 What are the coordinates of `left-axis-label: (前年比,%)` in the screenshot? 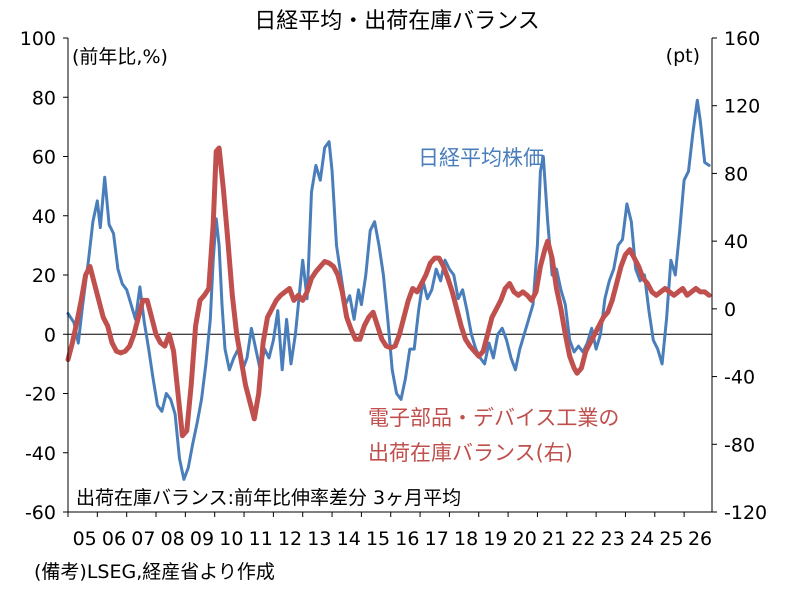 It's located at (120, 57).